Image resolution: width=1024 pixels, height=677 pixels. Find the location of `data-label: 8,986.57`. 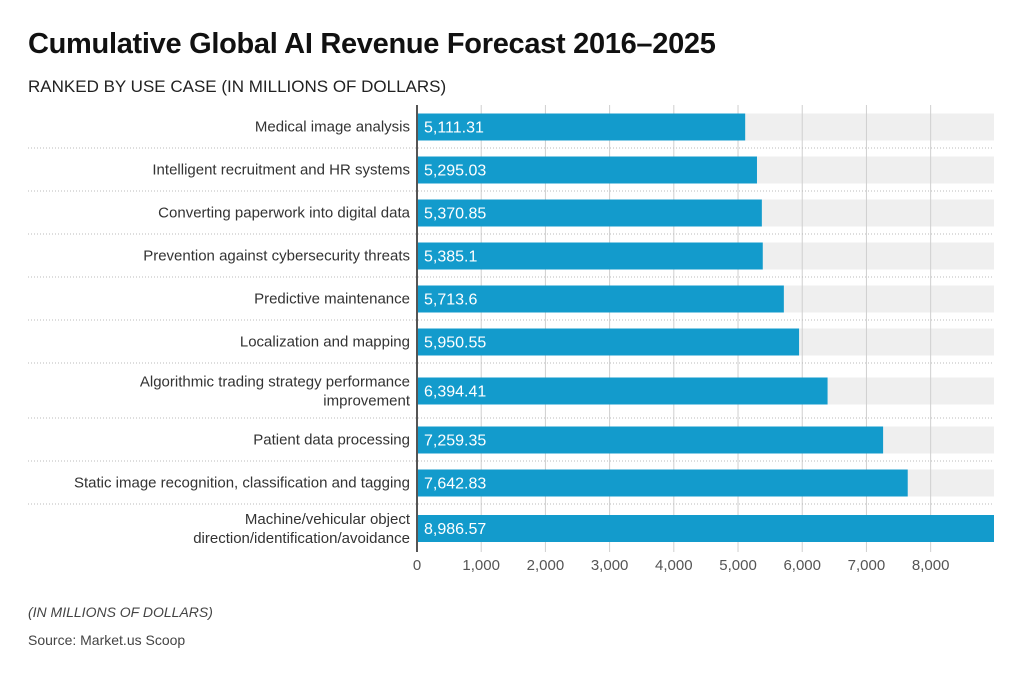

data-label: 8,986.57 is located at coordinates (455, 529).